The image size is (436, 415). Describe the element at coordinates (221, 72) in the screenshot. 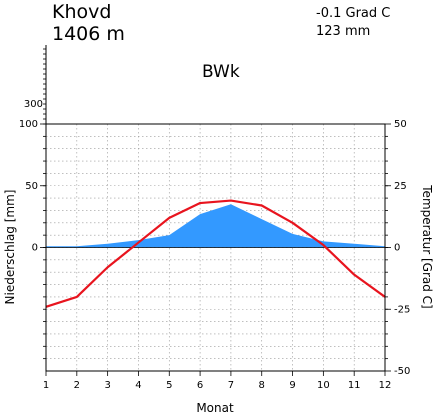

I see `climate-classification: BWk` at that location.